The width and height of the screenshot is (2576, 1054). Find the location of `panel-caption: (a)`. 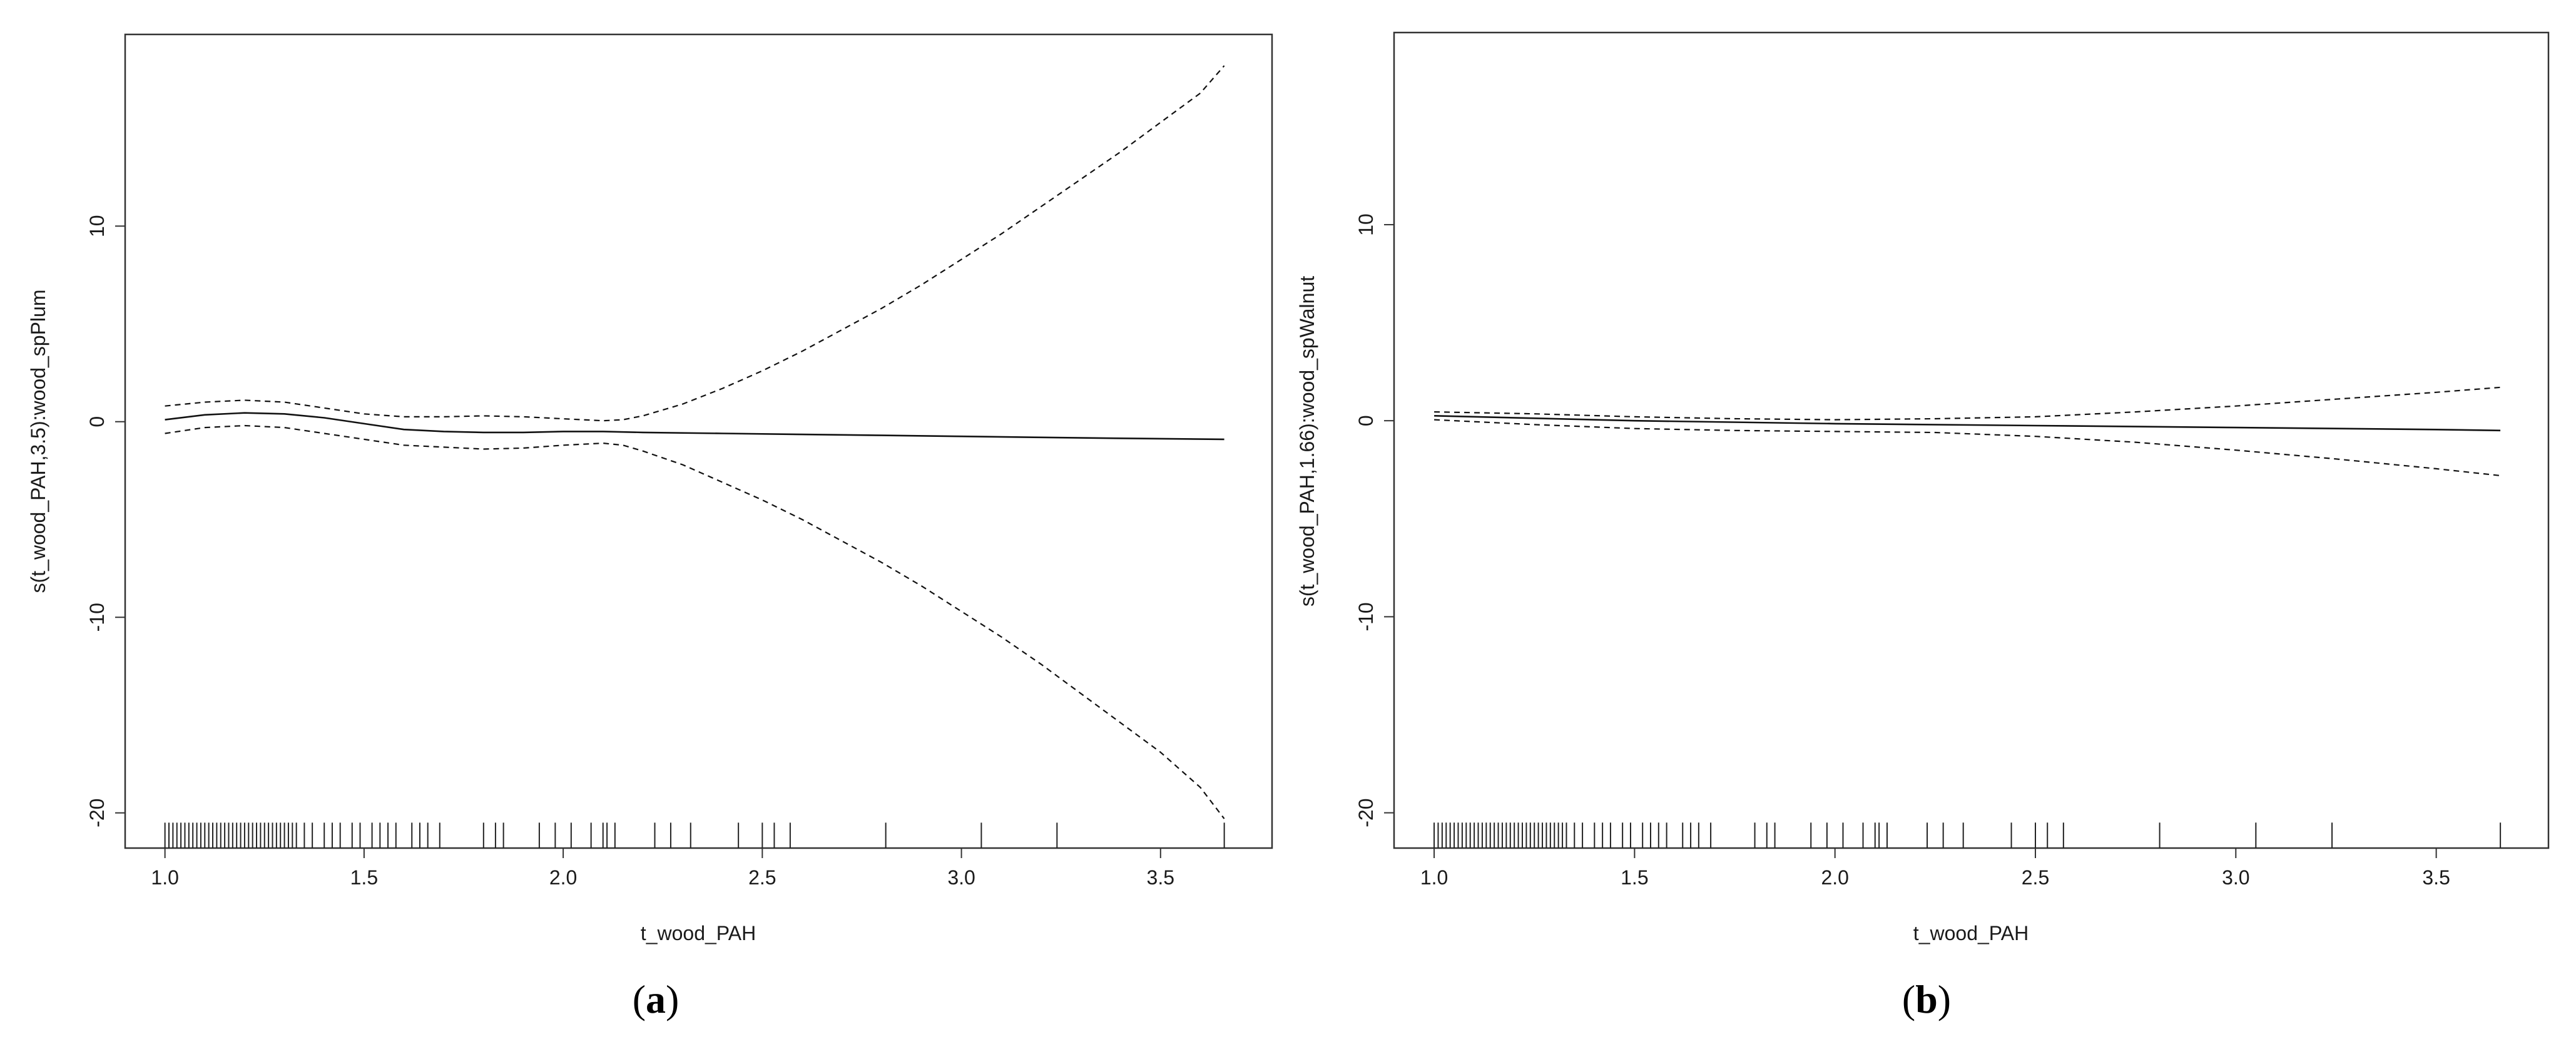

panel-caption: (a) is located at coordinates (657, 999).